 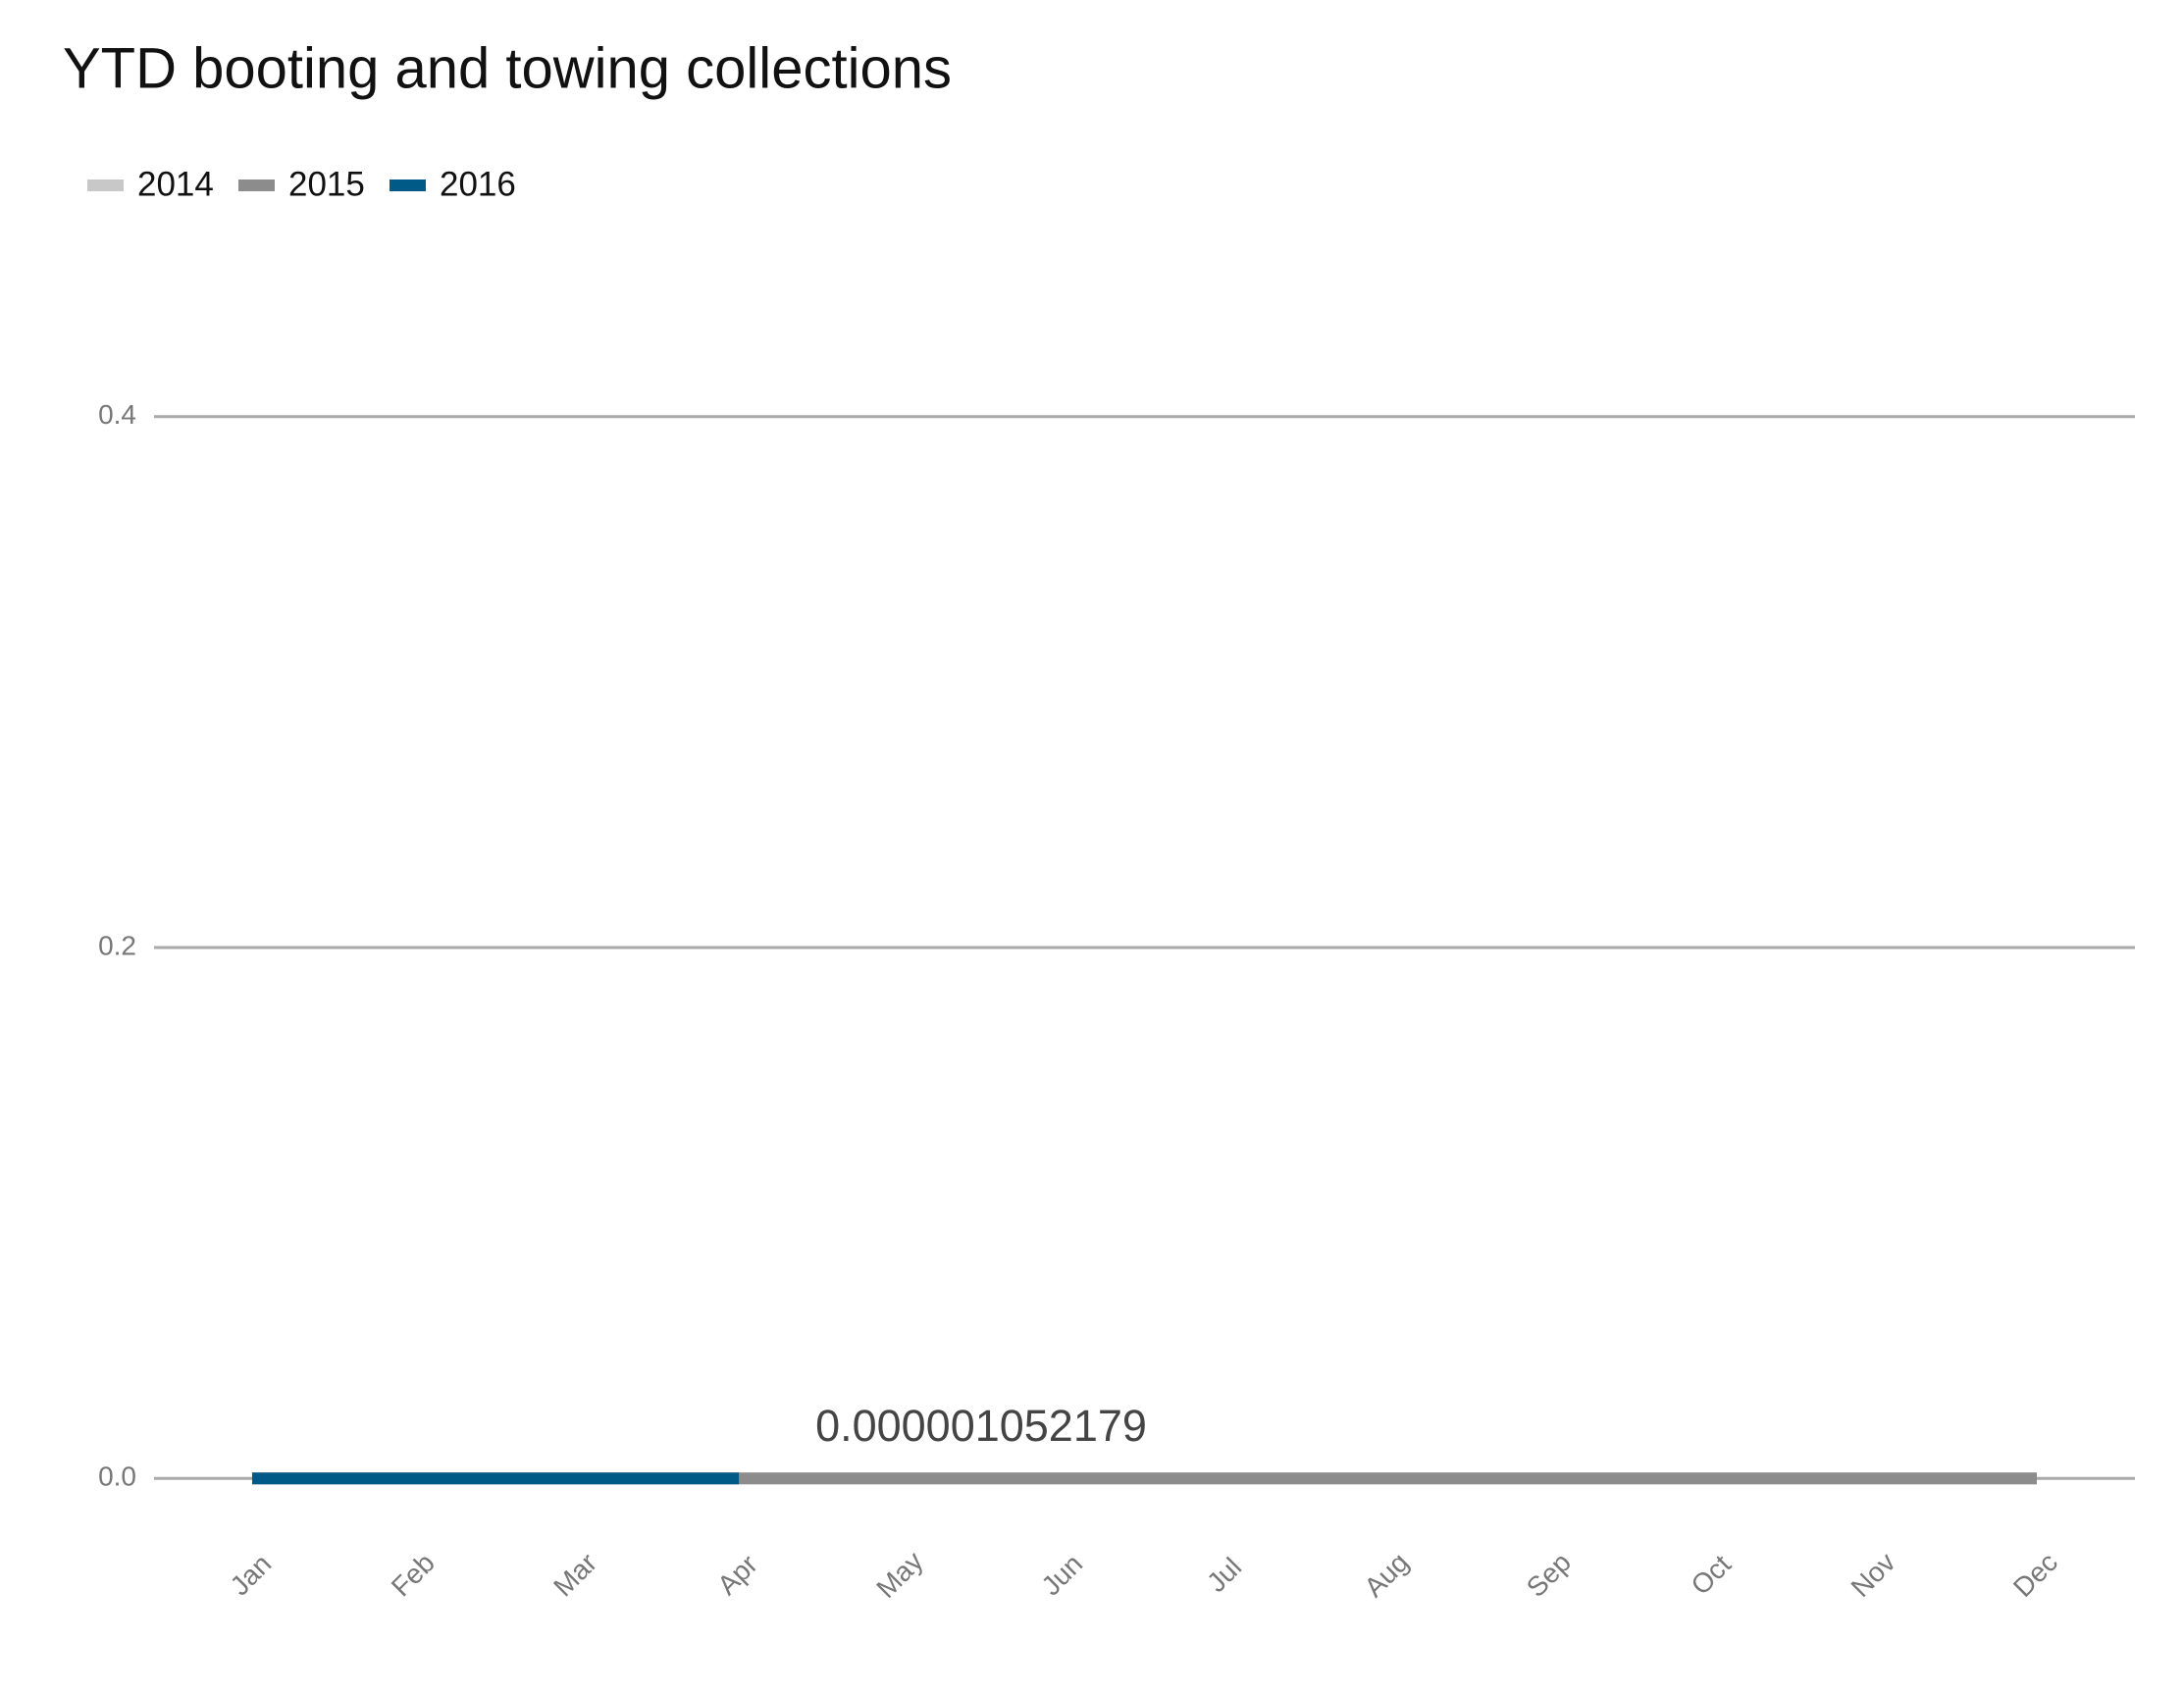 What do you see at coordinates (2035, 1575) in the screenshot?
I see `x-tick-label: Dec` at bounding box center [2035, 1575].